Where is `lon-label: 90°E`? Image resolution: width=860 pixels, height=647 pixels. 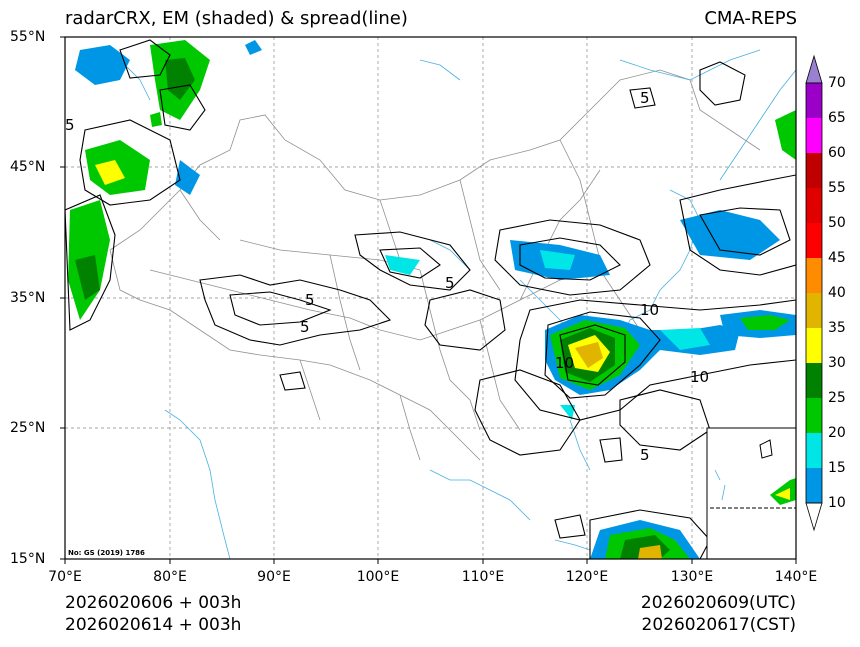
lon-label: 90°E is located at coordinates (274, 577).